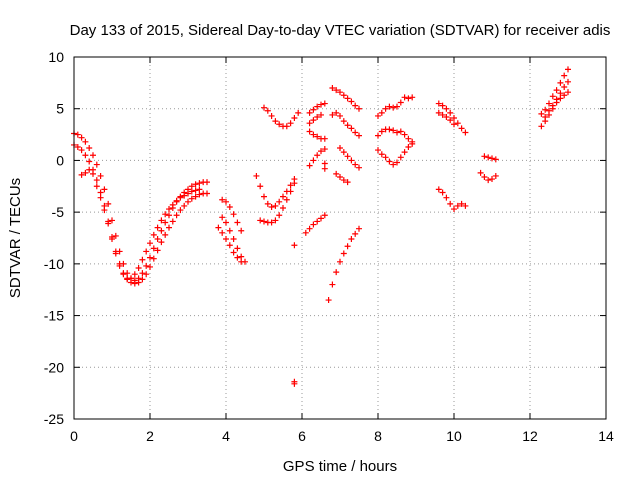  What do you see at coordinates (54, 238) in the screenshot?
I see `y-tick-labels: 10 5 0 -5 -10 -15 -20 -25` at bounding box center [54, 238].